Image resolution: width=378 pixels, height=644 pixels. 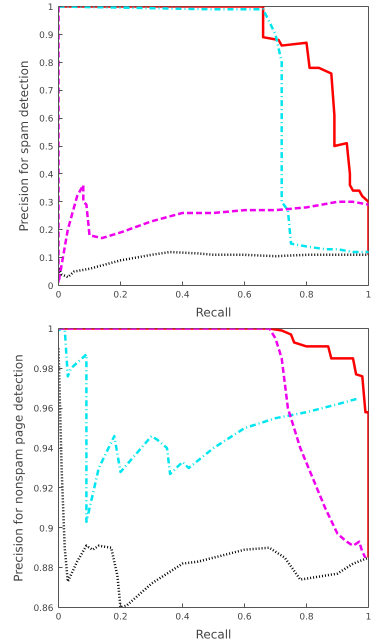 What do you see at coordinates (43, 489) in the screenshot?
I see `y-tick-label: 0.92` at bounding box center [43, 489].